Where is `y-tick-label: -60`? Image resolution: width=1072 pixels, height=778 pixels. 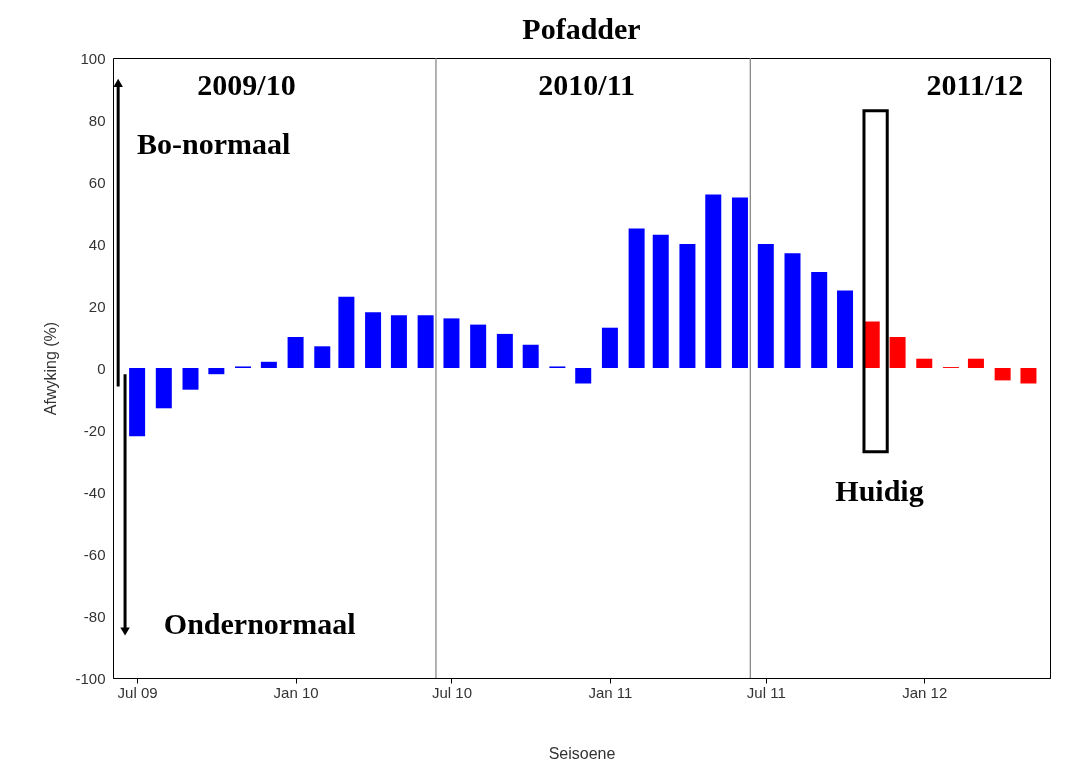
y-tick-label: -60 is located at coordinates (94, 554).